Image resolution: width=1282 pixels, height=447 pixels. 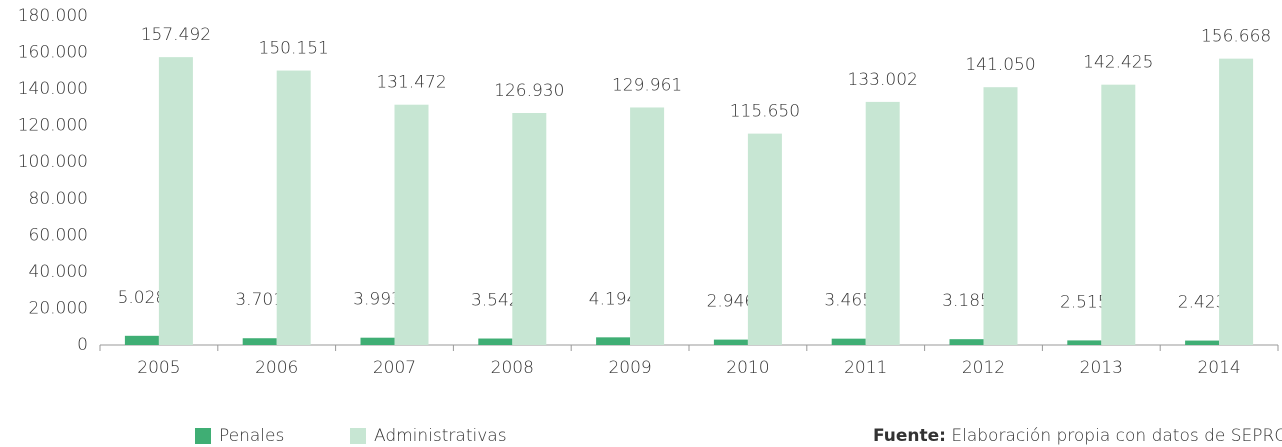 I want to click on x-tick-label: 2007, so click(x=394, y=368).